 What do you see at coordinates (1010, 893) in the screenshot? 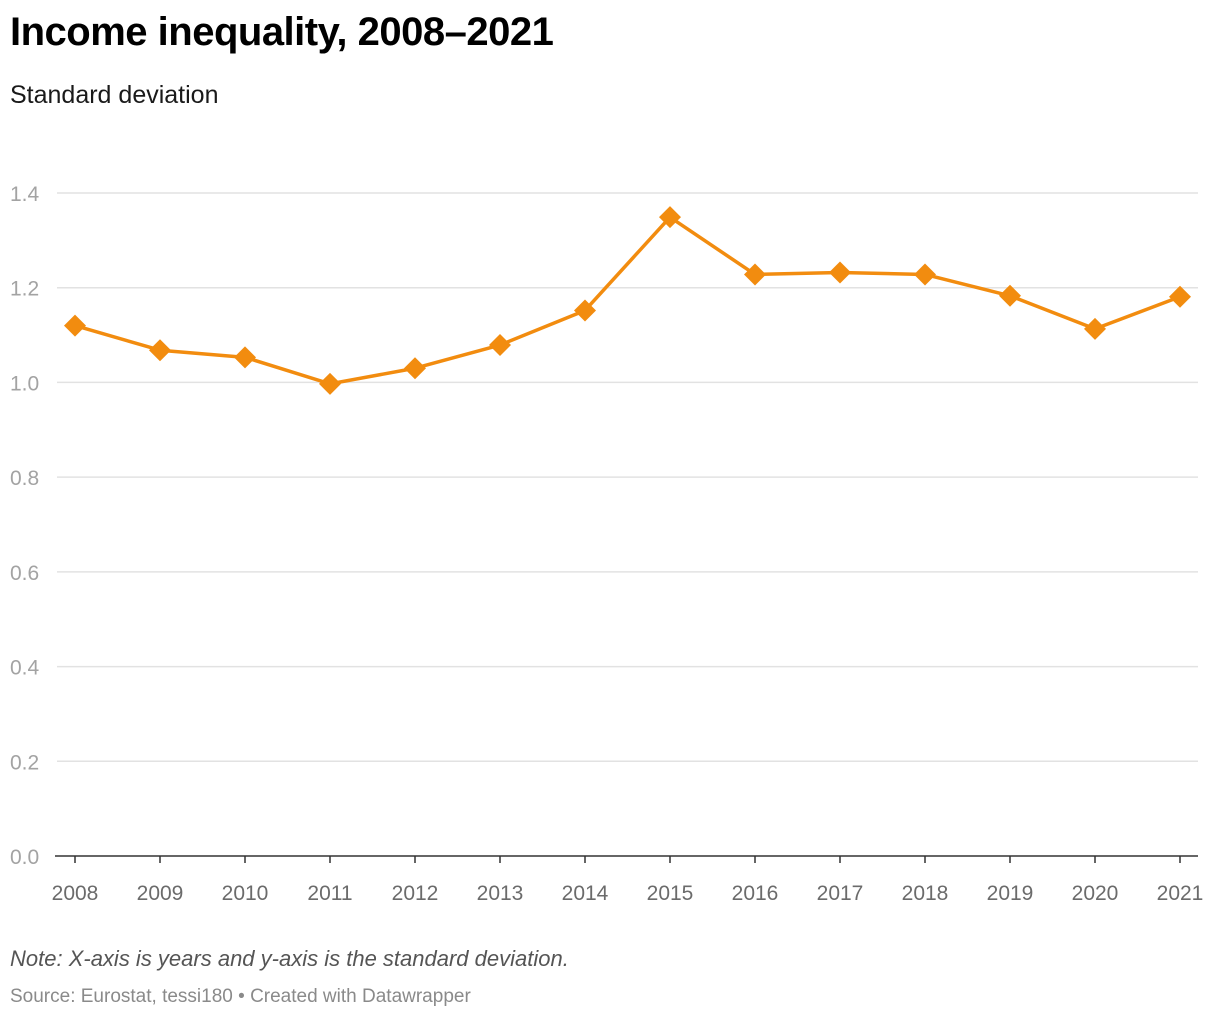
I see `x-tick-label: 2019` at bounding box center [1010, 893].